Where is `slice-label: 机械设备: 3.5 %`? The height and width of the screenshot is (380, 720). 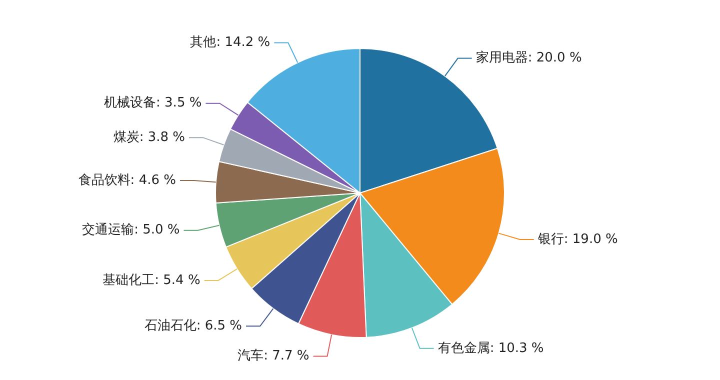
slice-label: 机械设备: 3.5 % is located at coordinates (153, 103).